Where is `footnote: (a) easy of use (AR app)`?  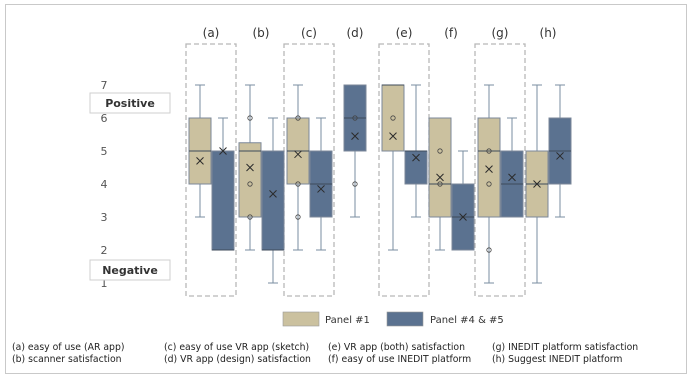
footnote: (a) easy of use (AR app) is located at coordinates (68, 347).